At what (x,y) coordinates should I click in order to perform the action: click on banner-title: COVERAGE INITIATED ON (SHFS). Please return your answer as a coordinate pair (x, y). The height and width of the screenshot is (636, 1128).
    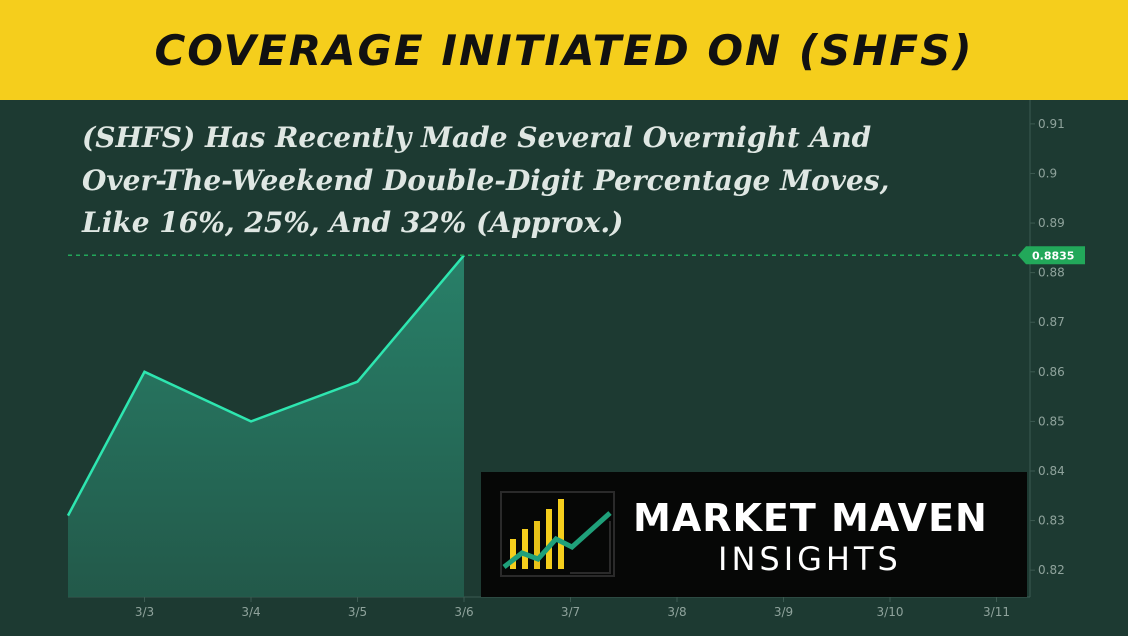
    Looking at the image, I should click on (564, 50).